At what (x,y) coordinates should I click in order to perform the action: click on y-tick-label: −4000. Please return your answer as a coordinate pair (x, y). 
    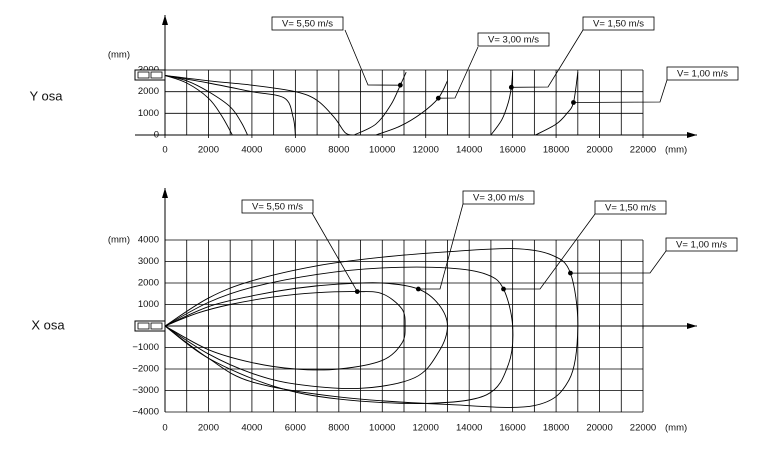
    Looking at the image, I should click on (145, 412).